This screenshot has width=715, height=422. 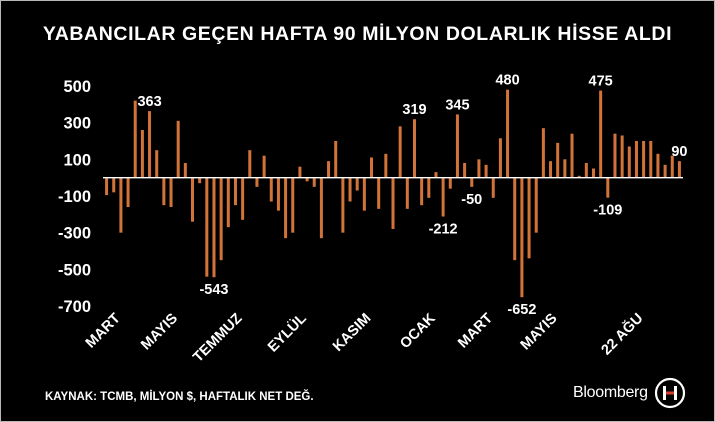 I want to click on data-label: 319, so click(x=414, y=110).